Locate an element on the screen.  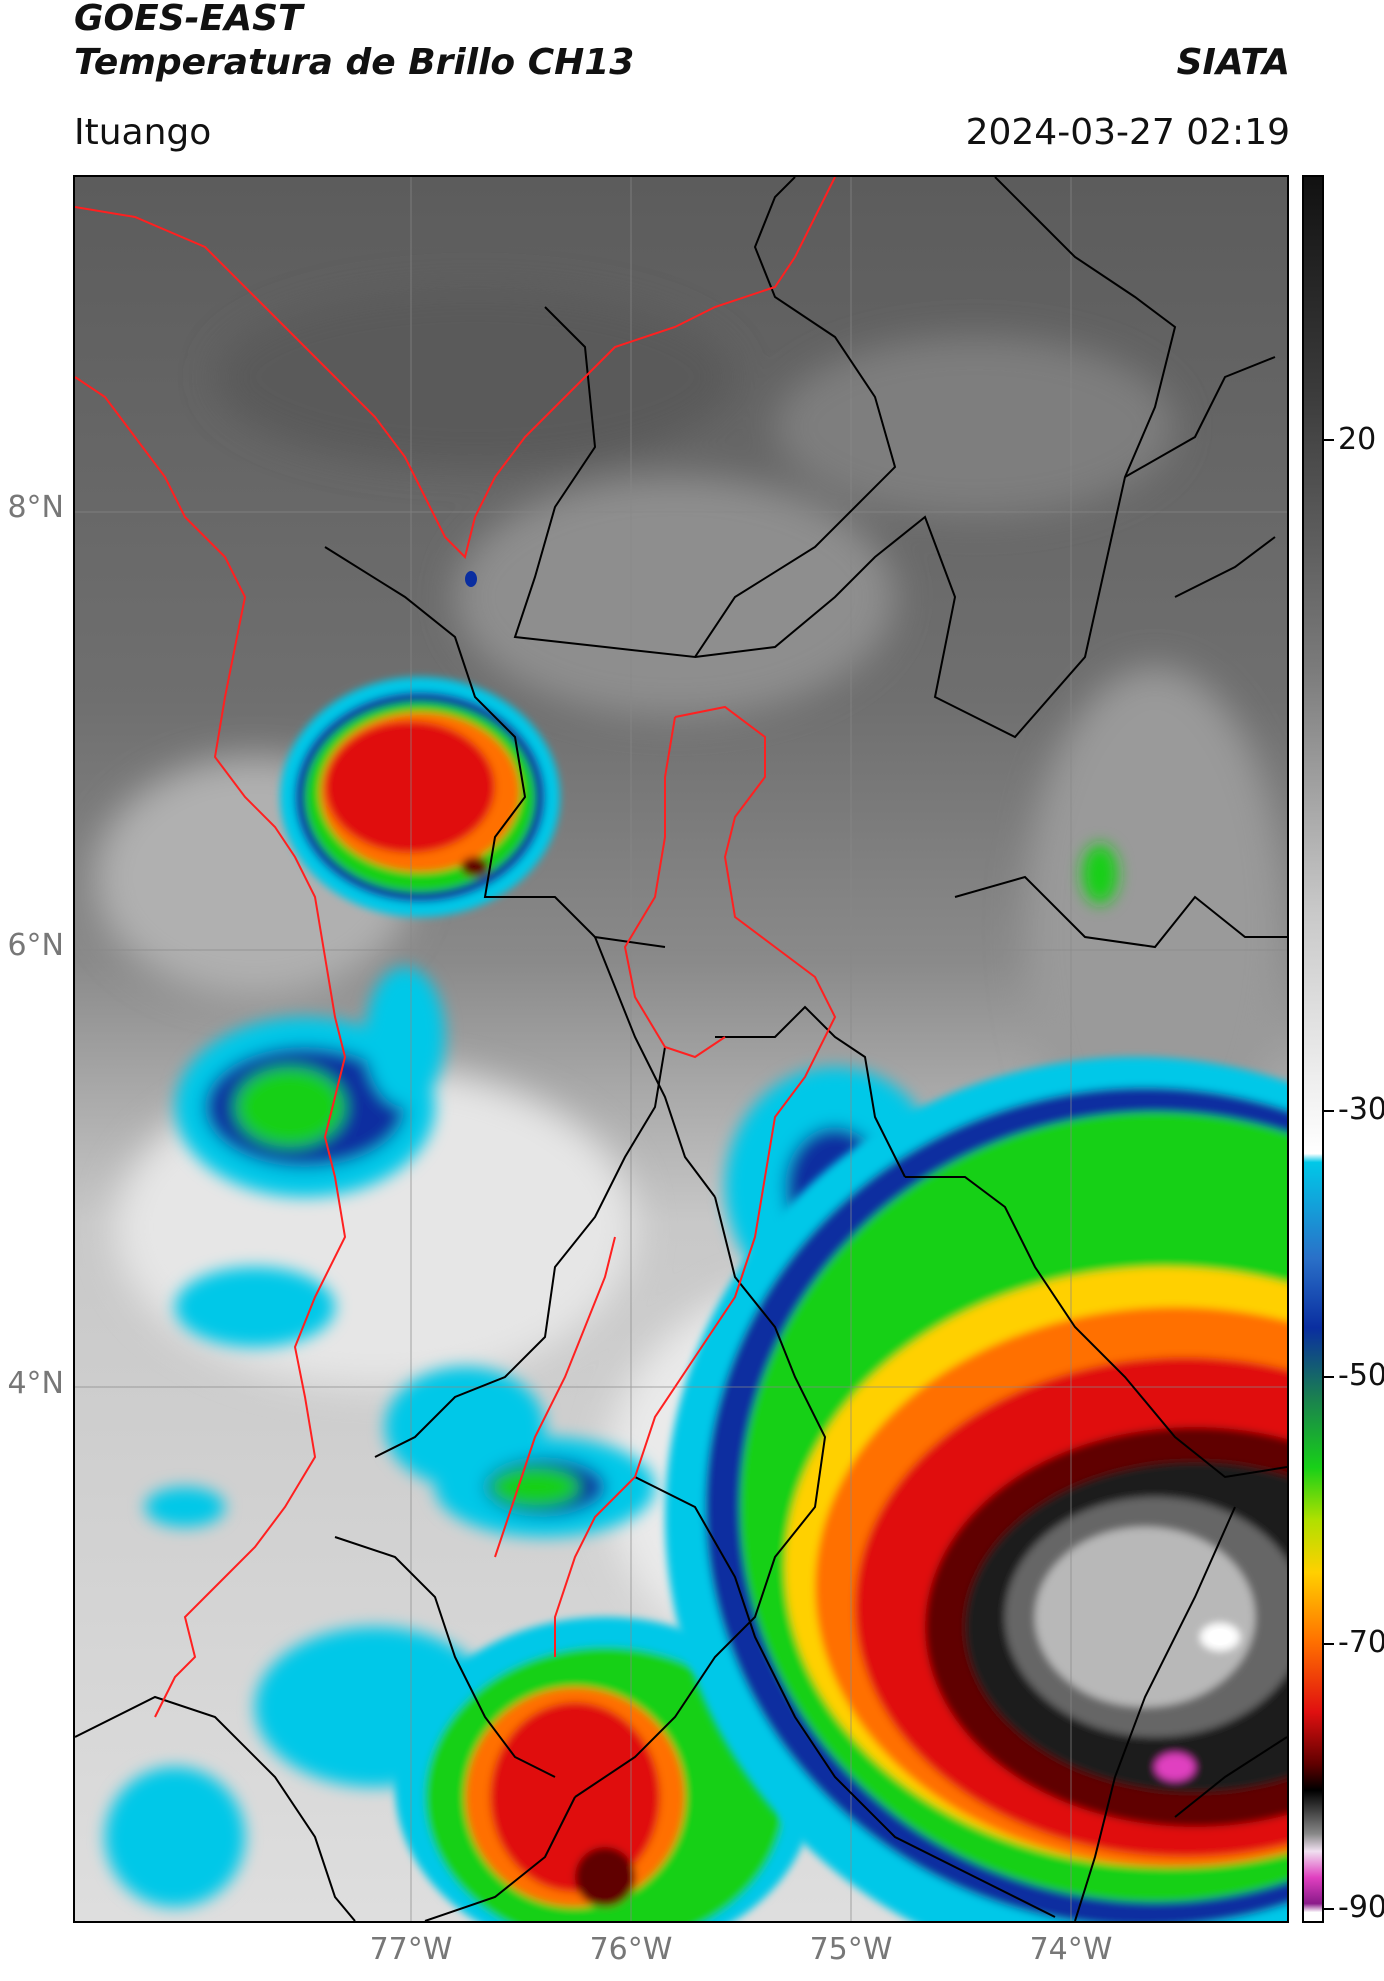
product-title: Temperatura de Brillo CH13 is located at coordinates (354, 62).